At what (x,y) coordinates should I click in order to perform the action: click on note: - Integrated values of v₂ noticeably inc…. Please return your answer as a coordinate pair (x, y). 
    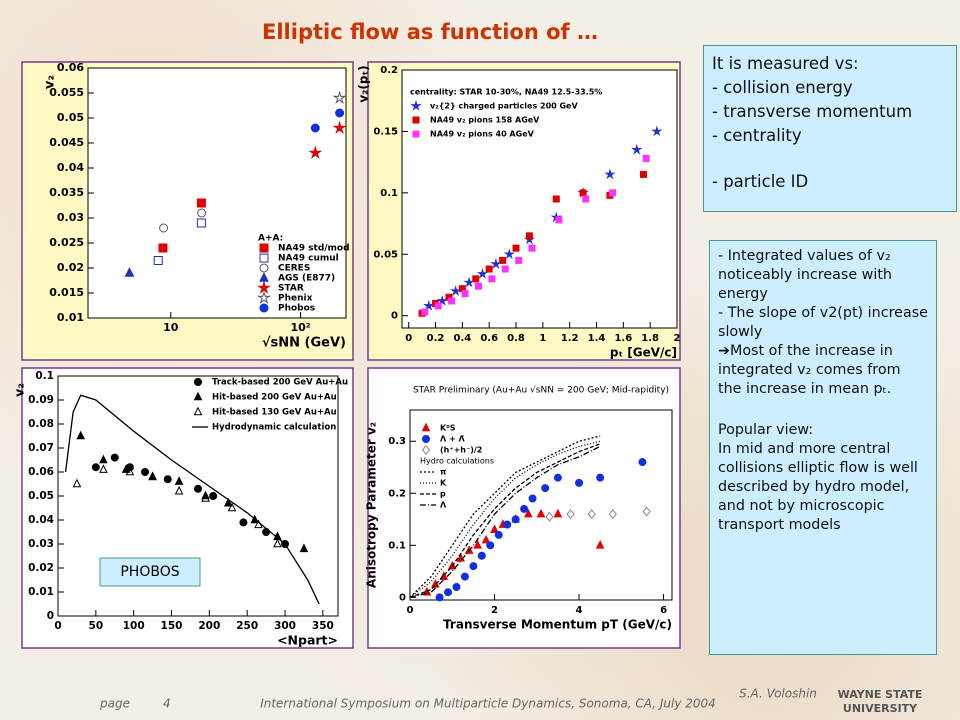
    Looking at the image, I should click on (805, 275).